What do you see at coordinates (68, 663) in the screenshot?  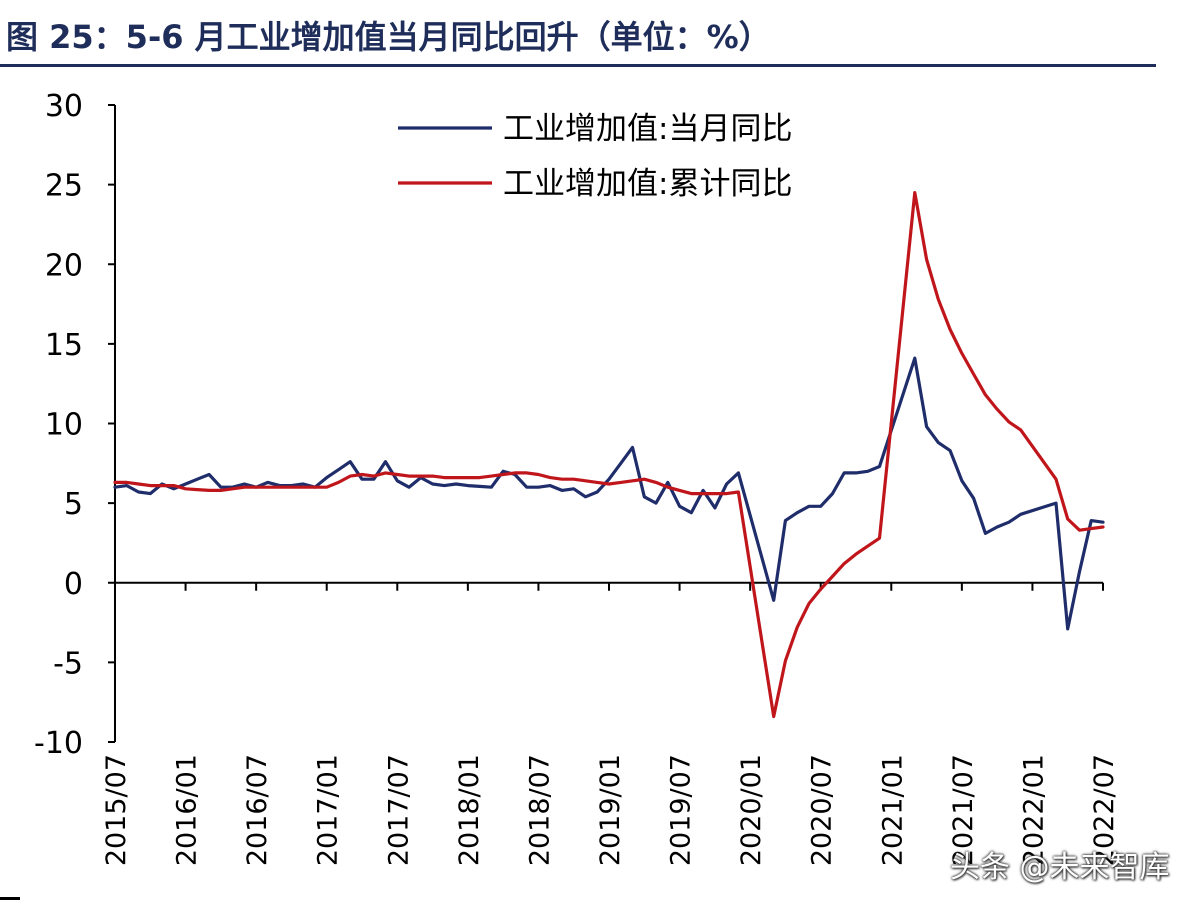 I see `y-tick-label: -5` at bounding box center [68, 663].